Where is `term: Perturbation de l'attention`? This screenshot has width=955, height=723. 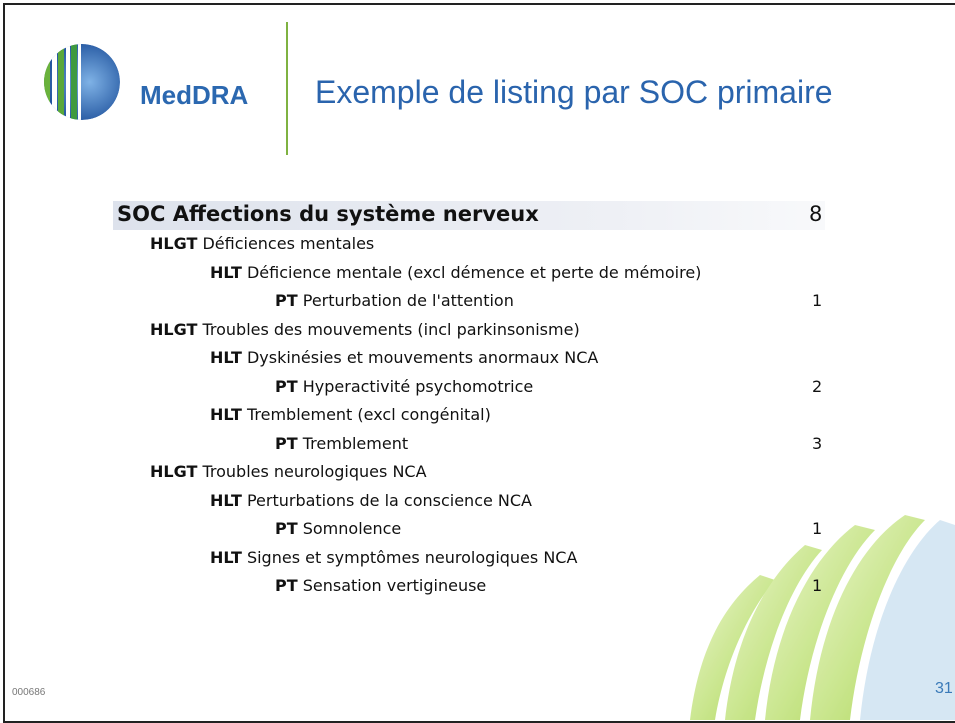 term: Perturbation de l'attention is located at coordinates (408, 300).